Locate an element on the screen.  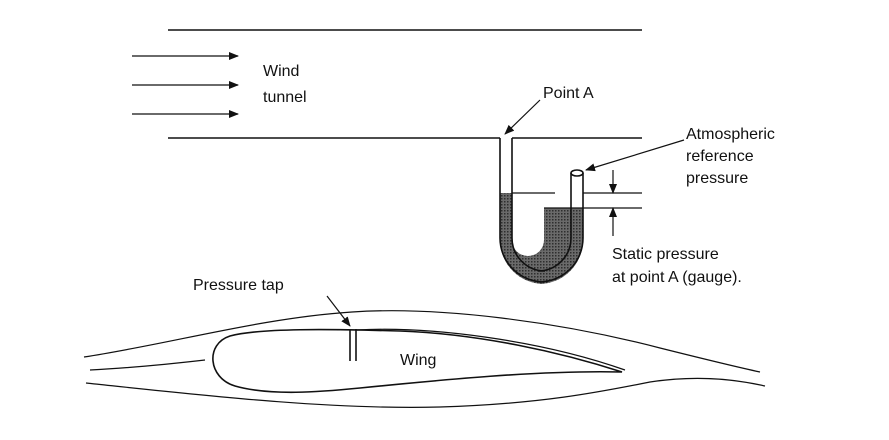
wing-label: Wing is located at coordinates (418, 360).